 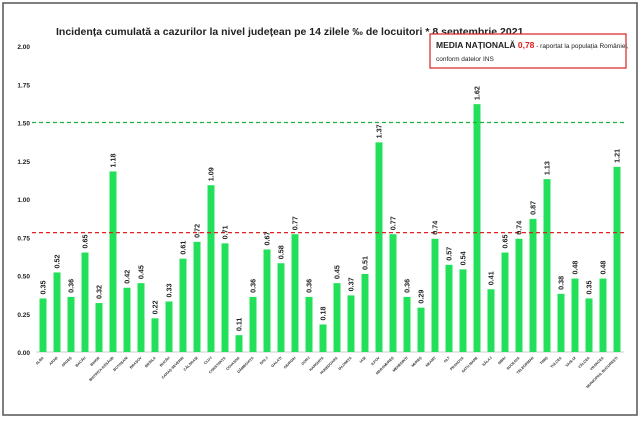 What do you see at coordinates (23, 47) in the screenshot?
I see `y-tick-label: 2.00` at bounding box center [23, 47].